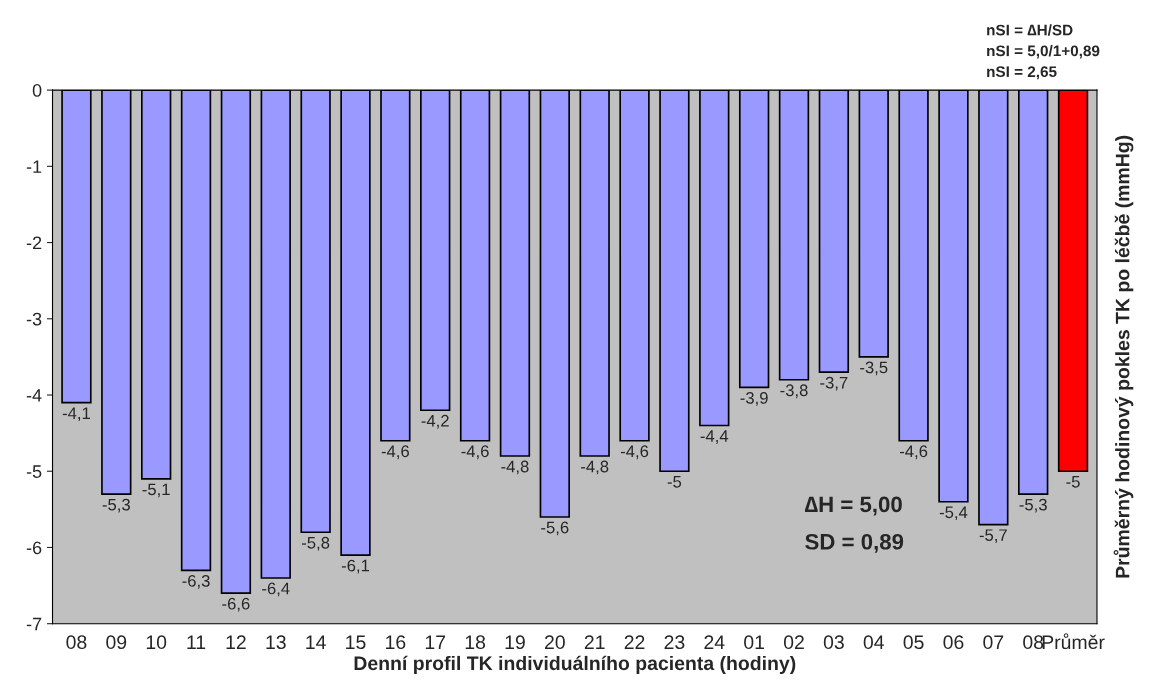  What do you see at coordinates (34, 624) in the screenshot?
I see `y-tick-label: -7` at bounding box center [34, 624].